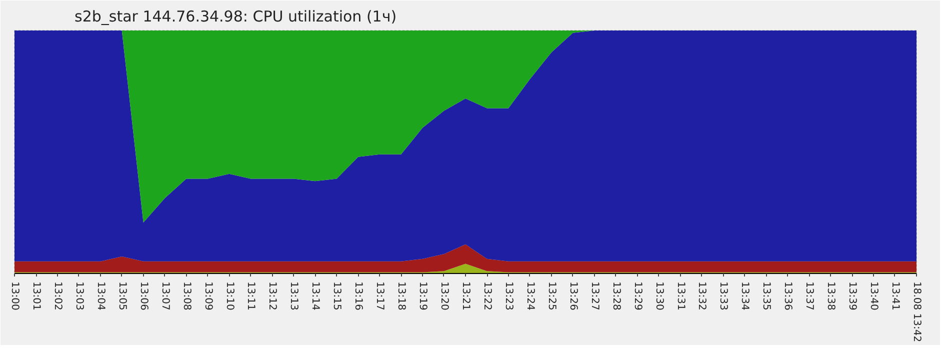 This screenshot has height=349, width=946. I want to click on x-tick-label: 13:29, so click(637, 296).